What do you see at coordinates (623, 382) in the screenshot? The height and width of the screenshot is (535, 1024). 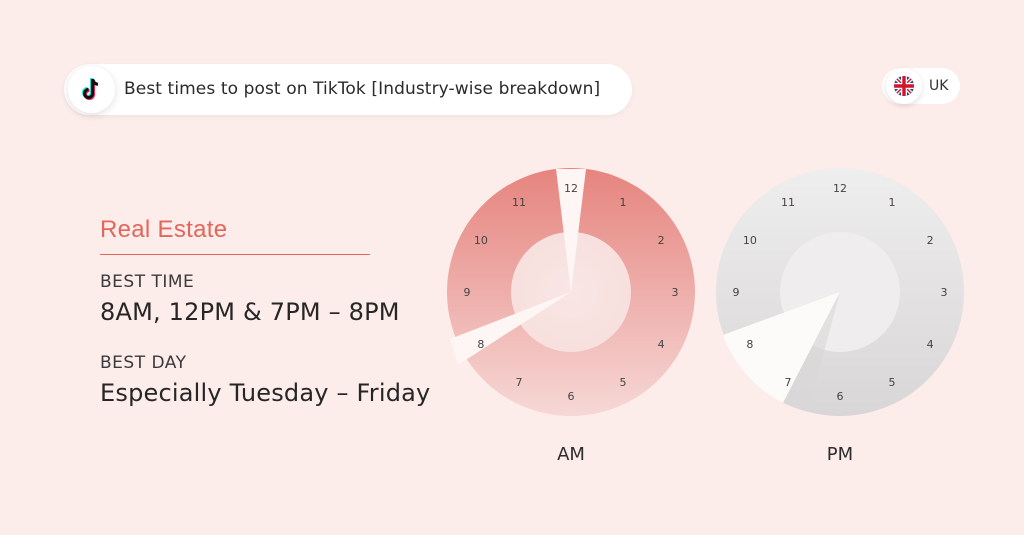 I see `am-clock-number-5: 5` at bounding box center [623, 382].